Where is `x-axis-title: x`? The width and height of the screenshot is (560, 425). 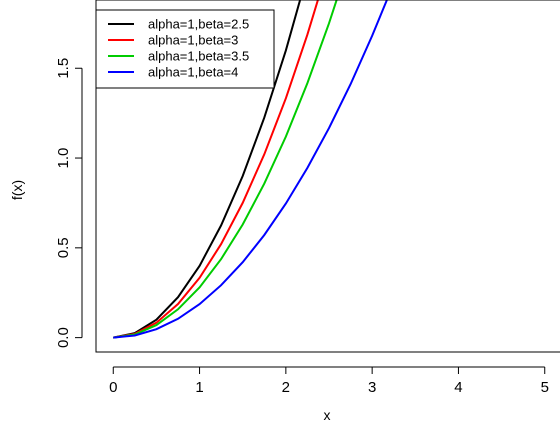
x-axis-title: x is located at coordinates (327, 415).